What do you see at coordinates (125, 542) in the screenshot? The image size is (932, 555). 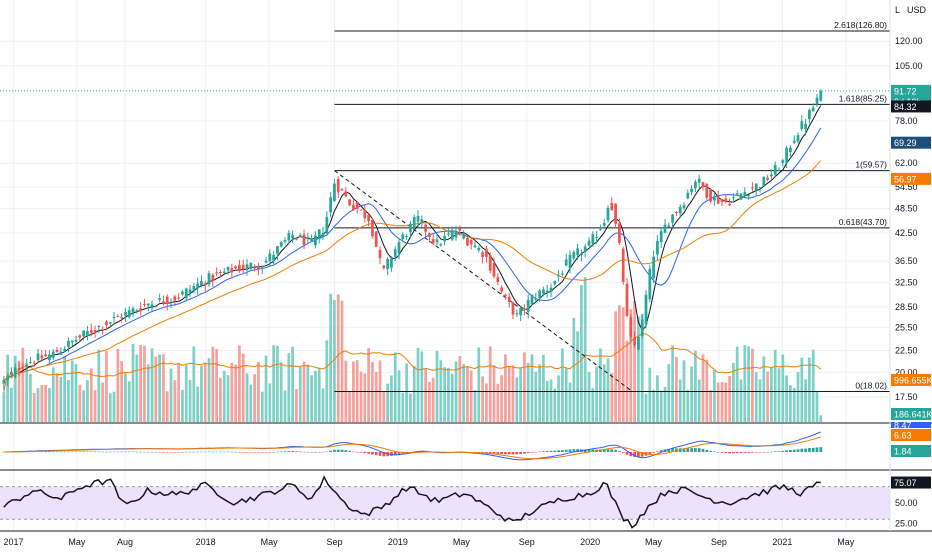 I see `time-tick-label: Aug` at bounding box center [125, 542].